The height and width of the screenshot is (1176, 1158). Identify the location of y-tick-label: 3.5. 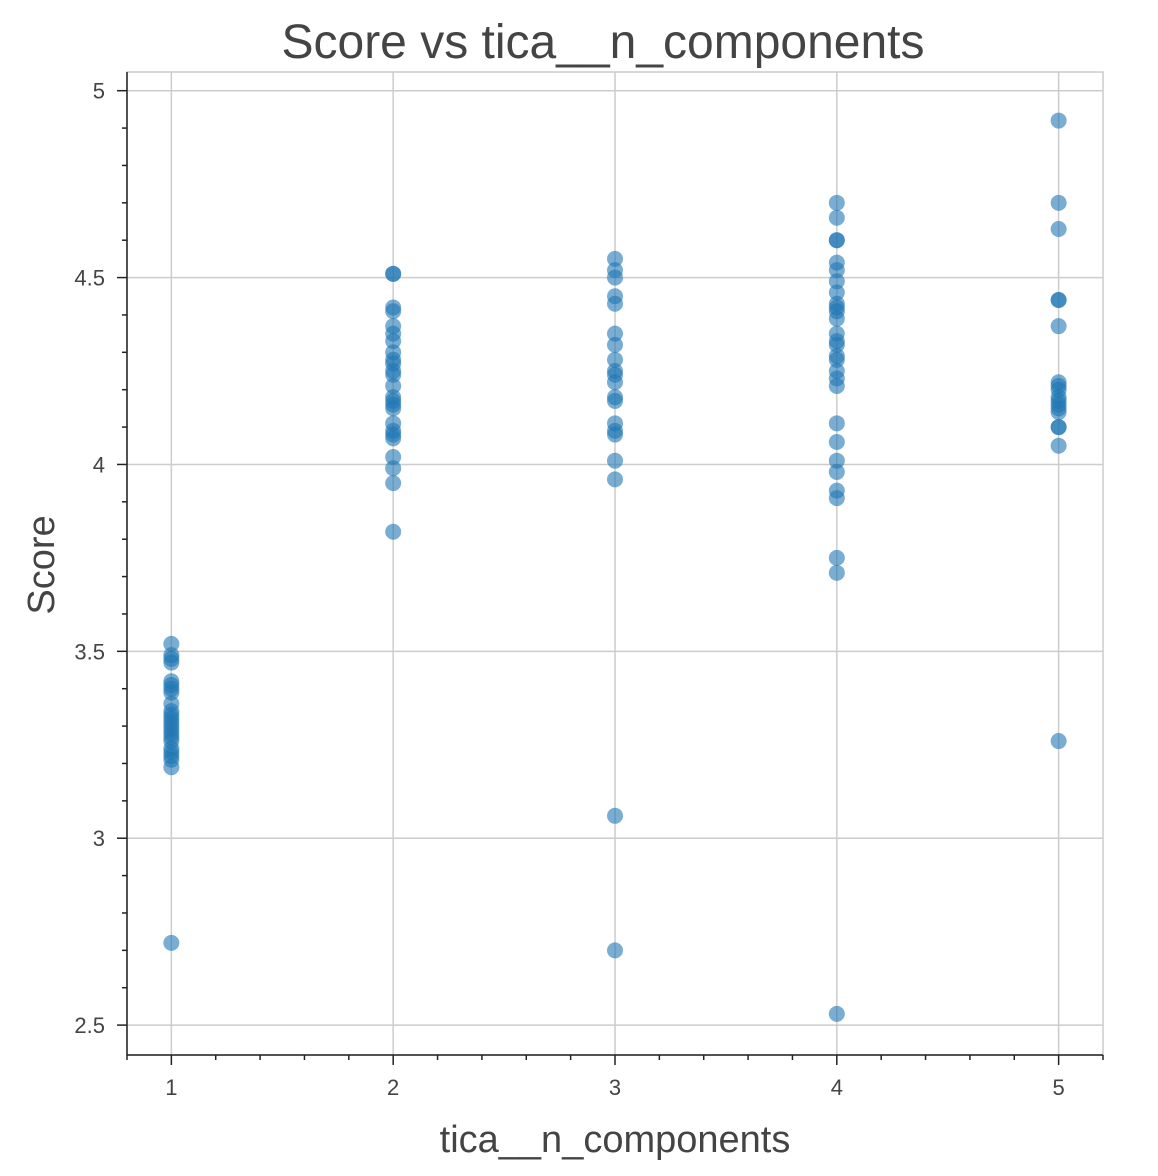
(89, 651).